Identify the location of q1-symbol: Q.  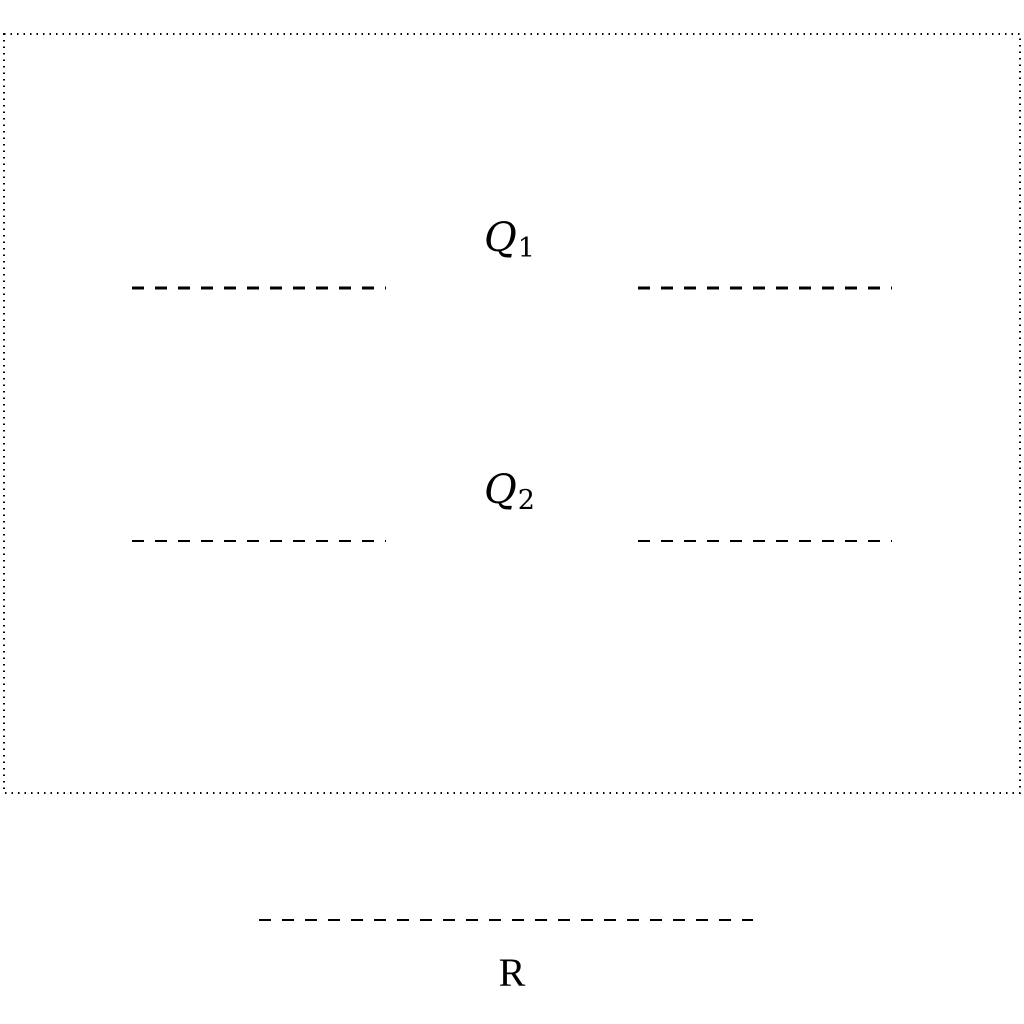
(500, 238).